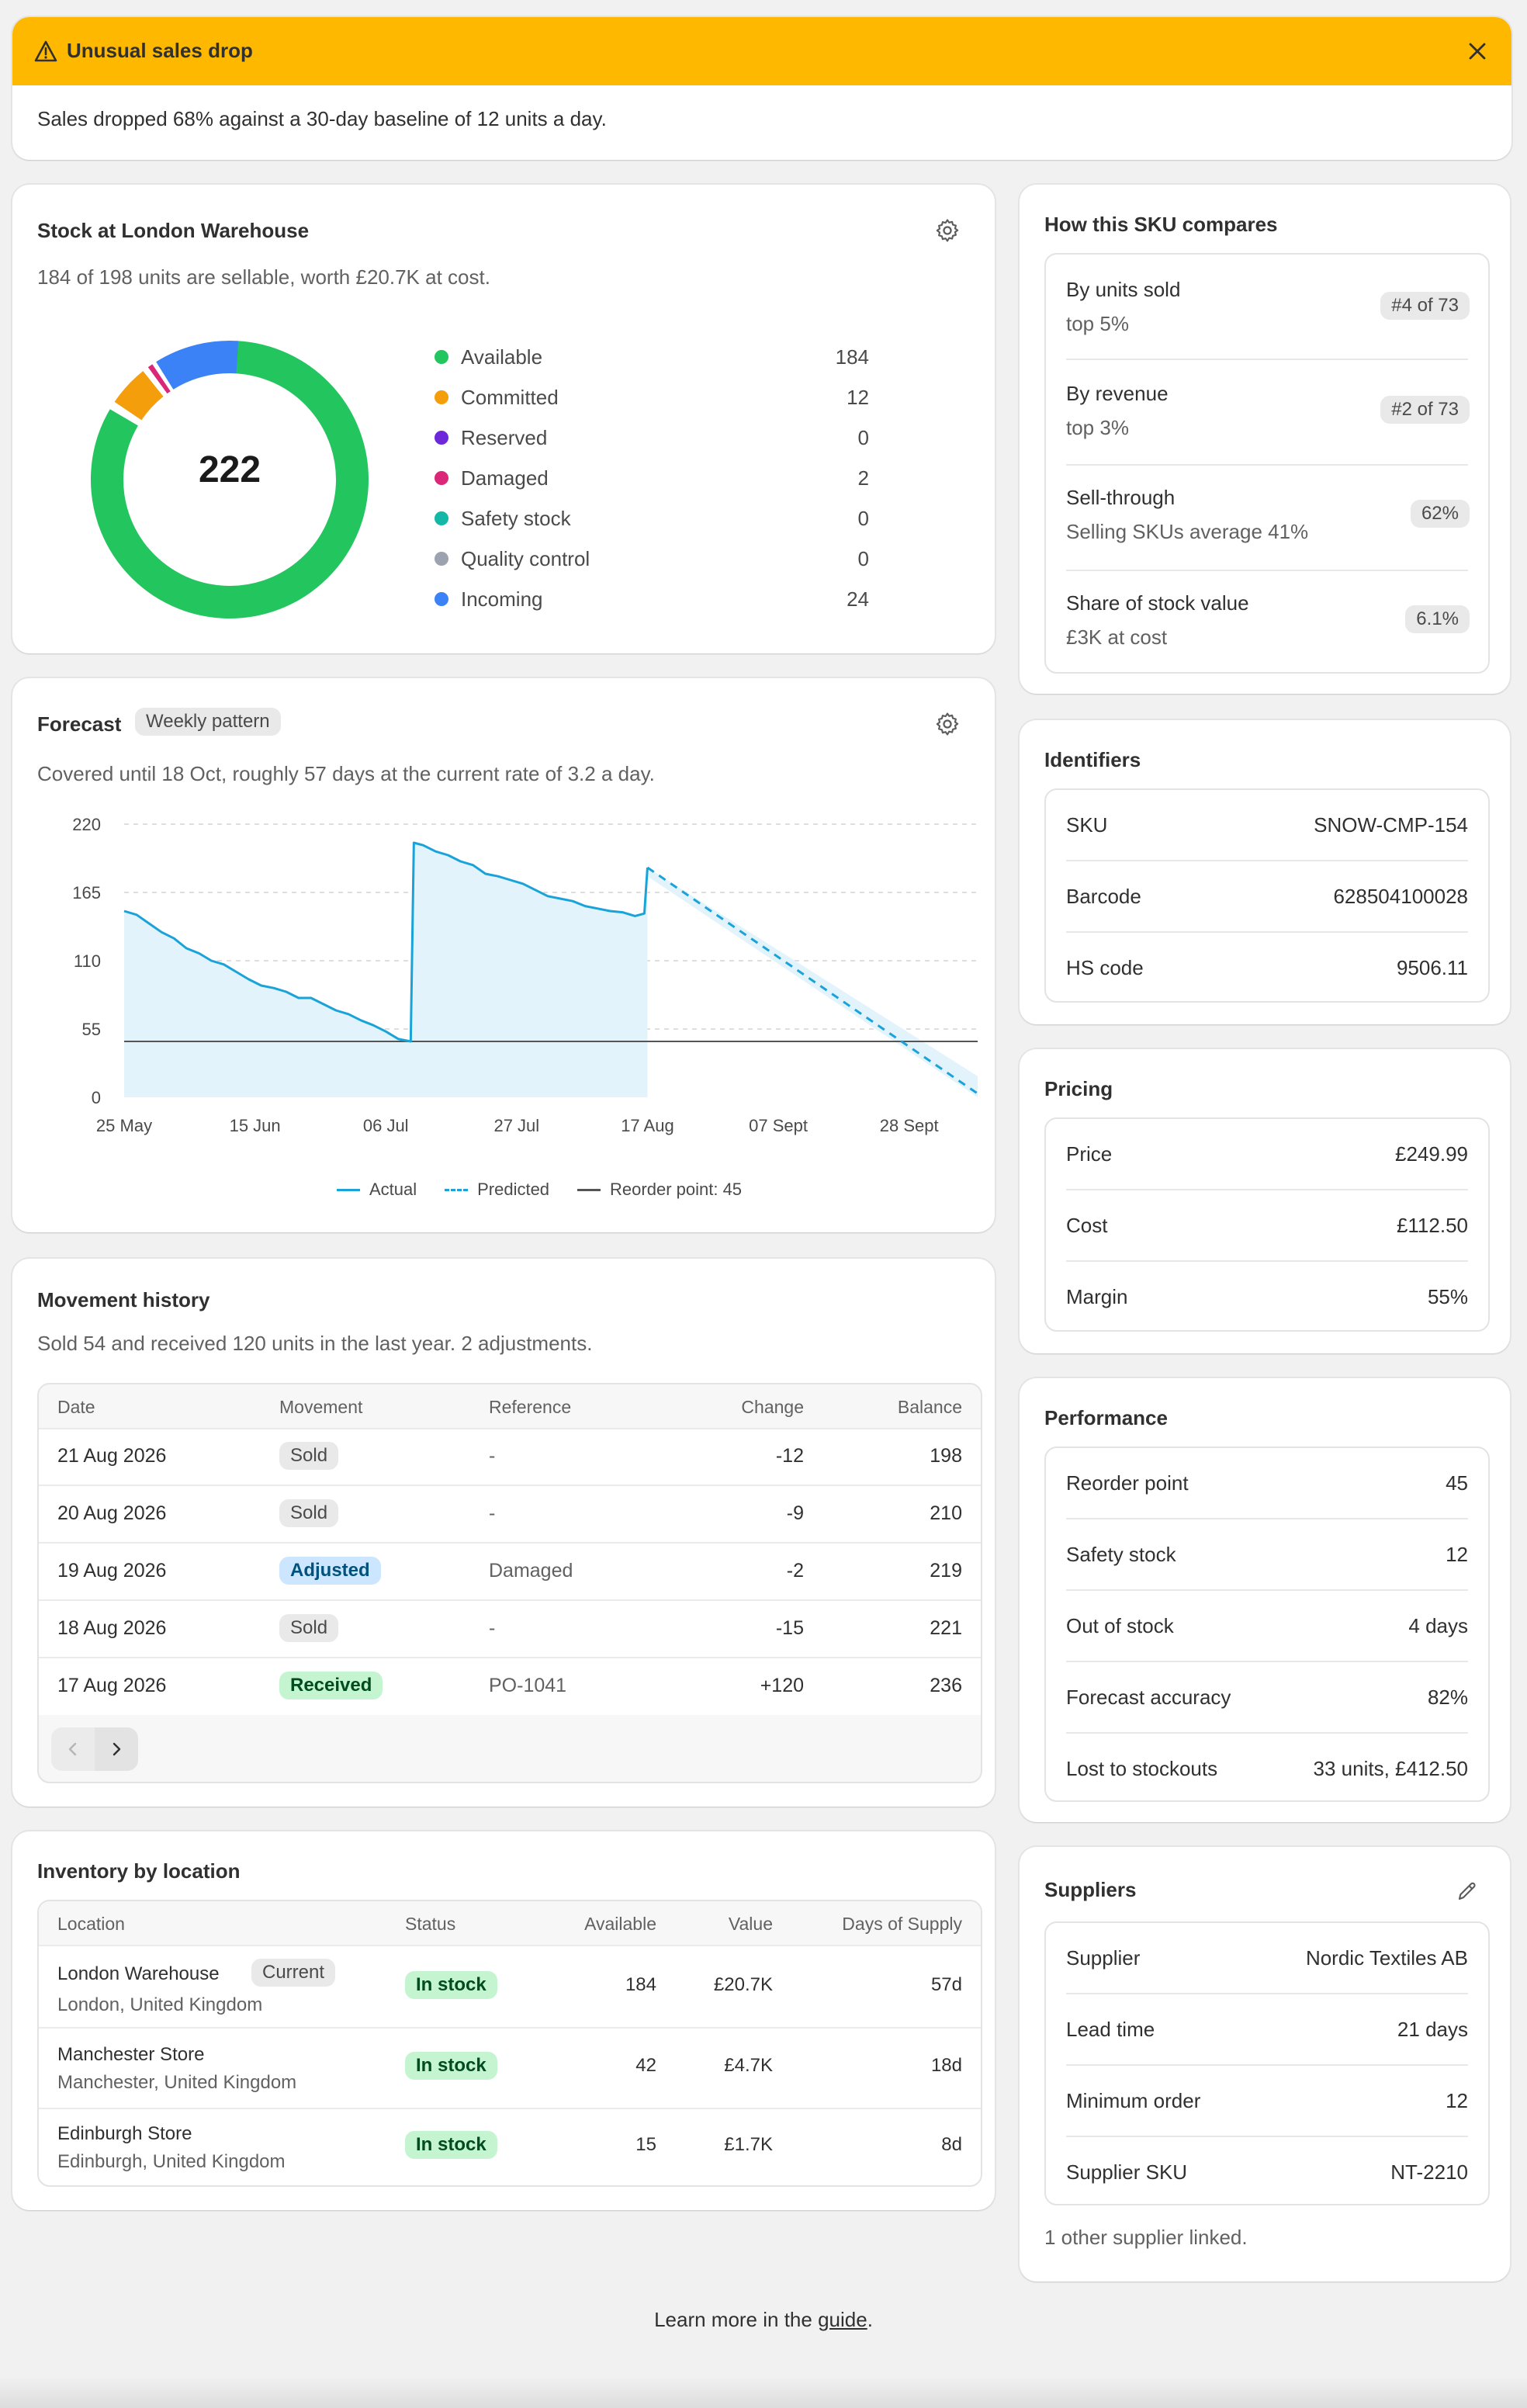 This screenshot has height=2408, width=1527. I want to click on actual-area, so click(386, 970).